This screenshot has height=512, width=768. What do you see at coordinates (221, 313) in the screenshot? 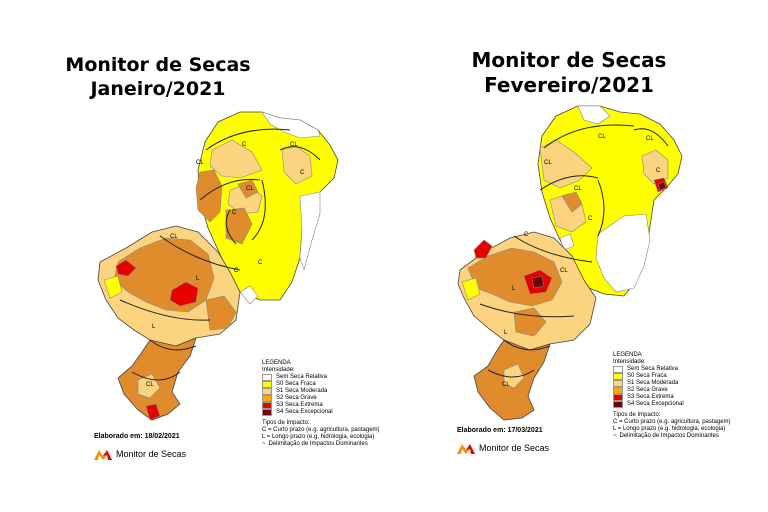
I see `region-s2-se` at bounding box center [221, 313].